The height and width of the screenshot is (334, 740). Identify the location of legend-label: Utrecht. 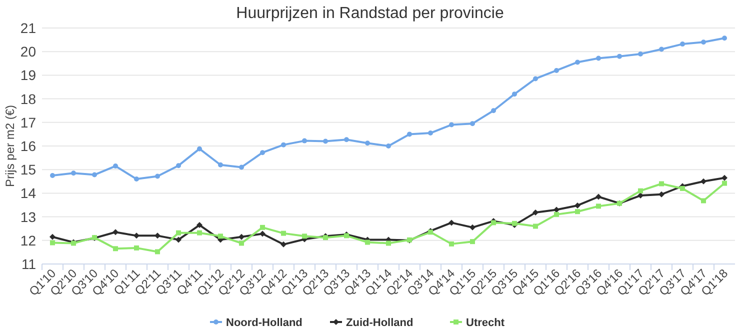
(485, 323).